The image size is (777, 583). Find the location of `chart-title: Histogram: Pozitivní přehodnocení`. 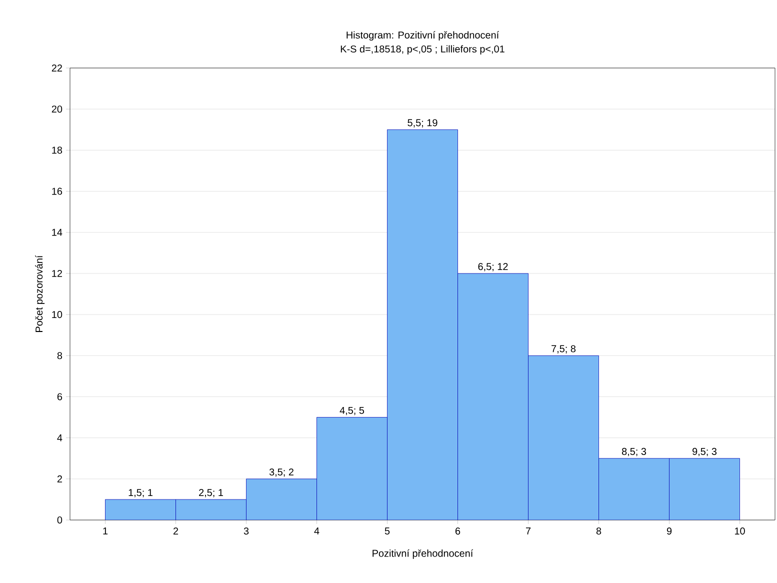

chart-title: Histogram: Pozitivní přehodnocení is located at coordinates (423, 36).